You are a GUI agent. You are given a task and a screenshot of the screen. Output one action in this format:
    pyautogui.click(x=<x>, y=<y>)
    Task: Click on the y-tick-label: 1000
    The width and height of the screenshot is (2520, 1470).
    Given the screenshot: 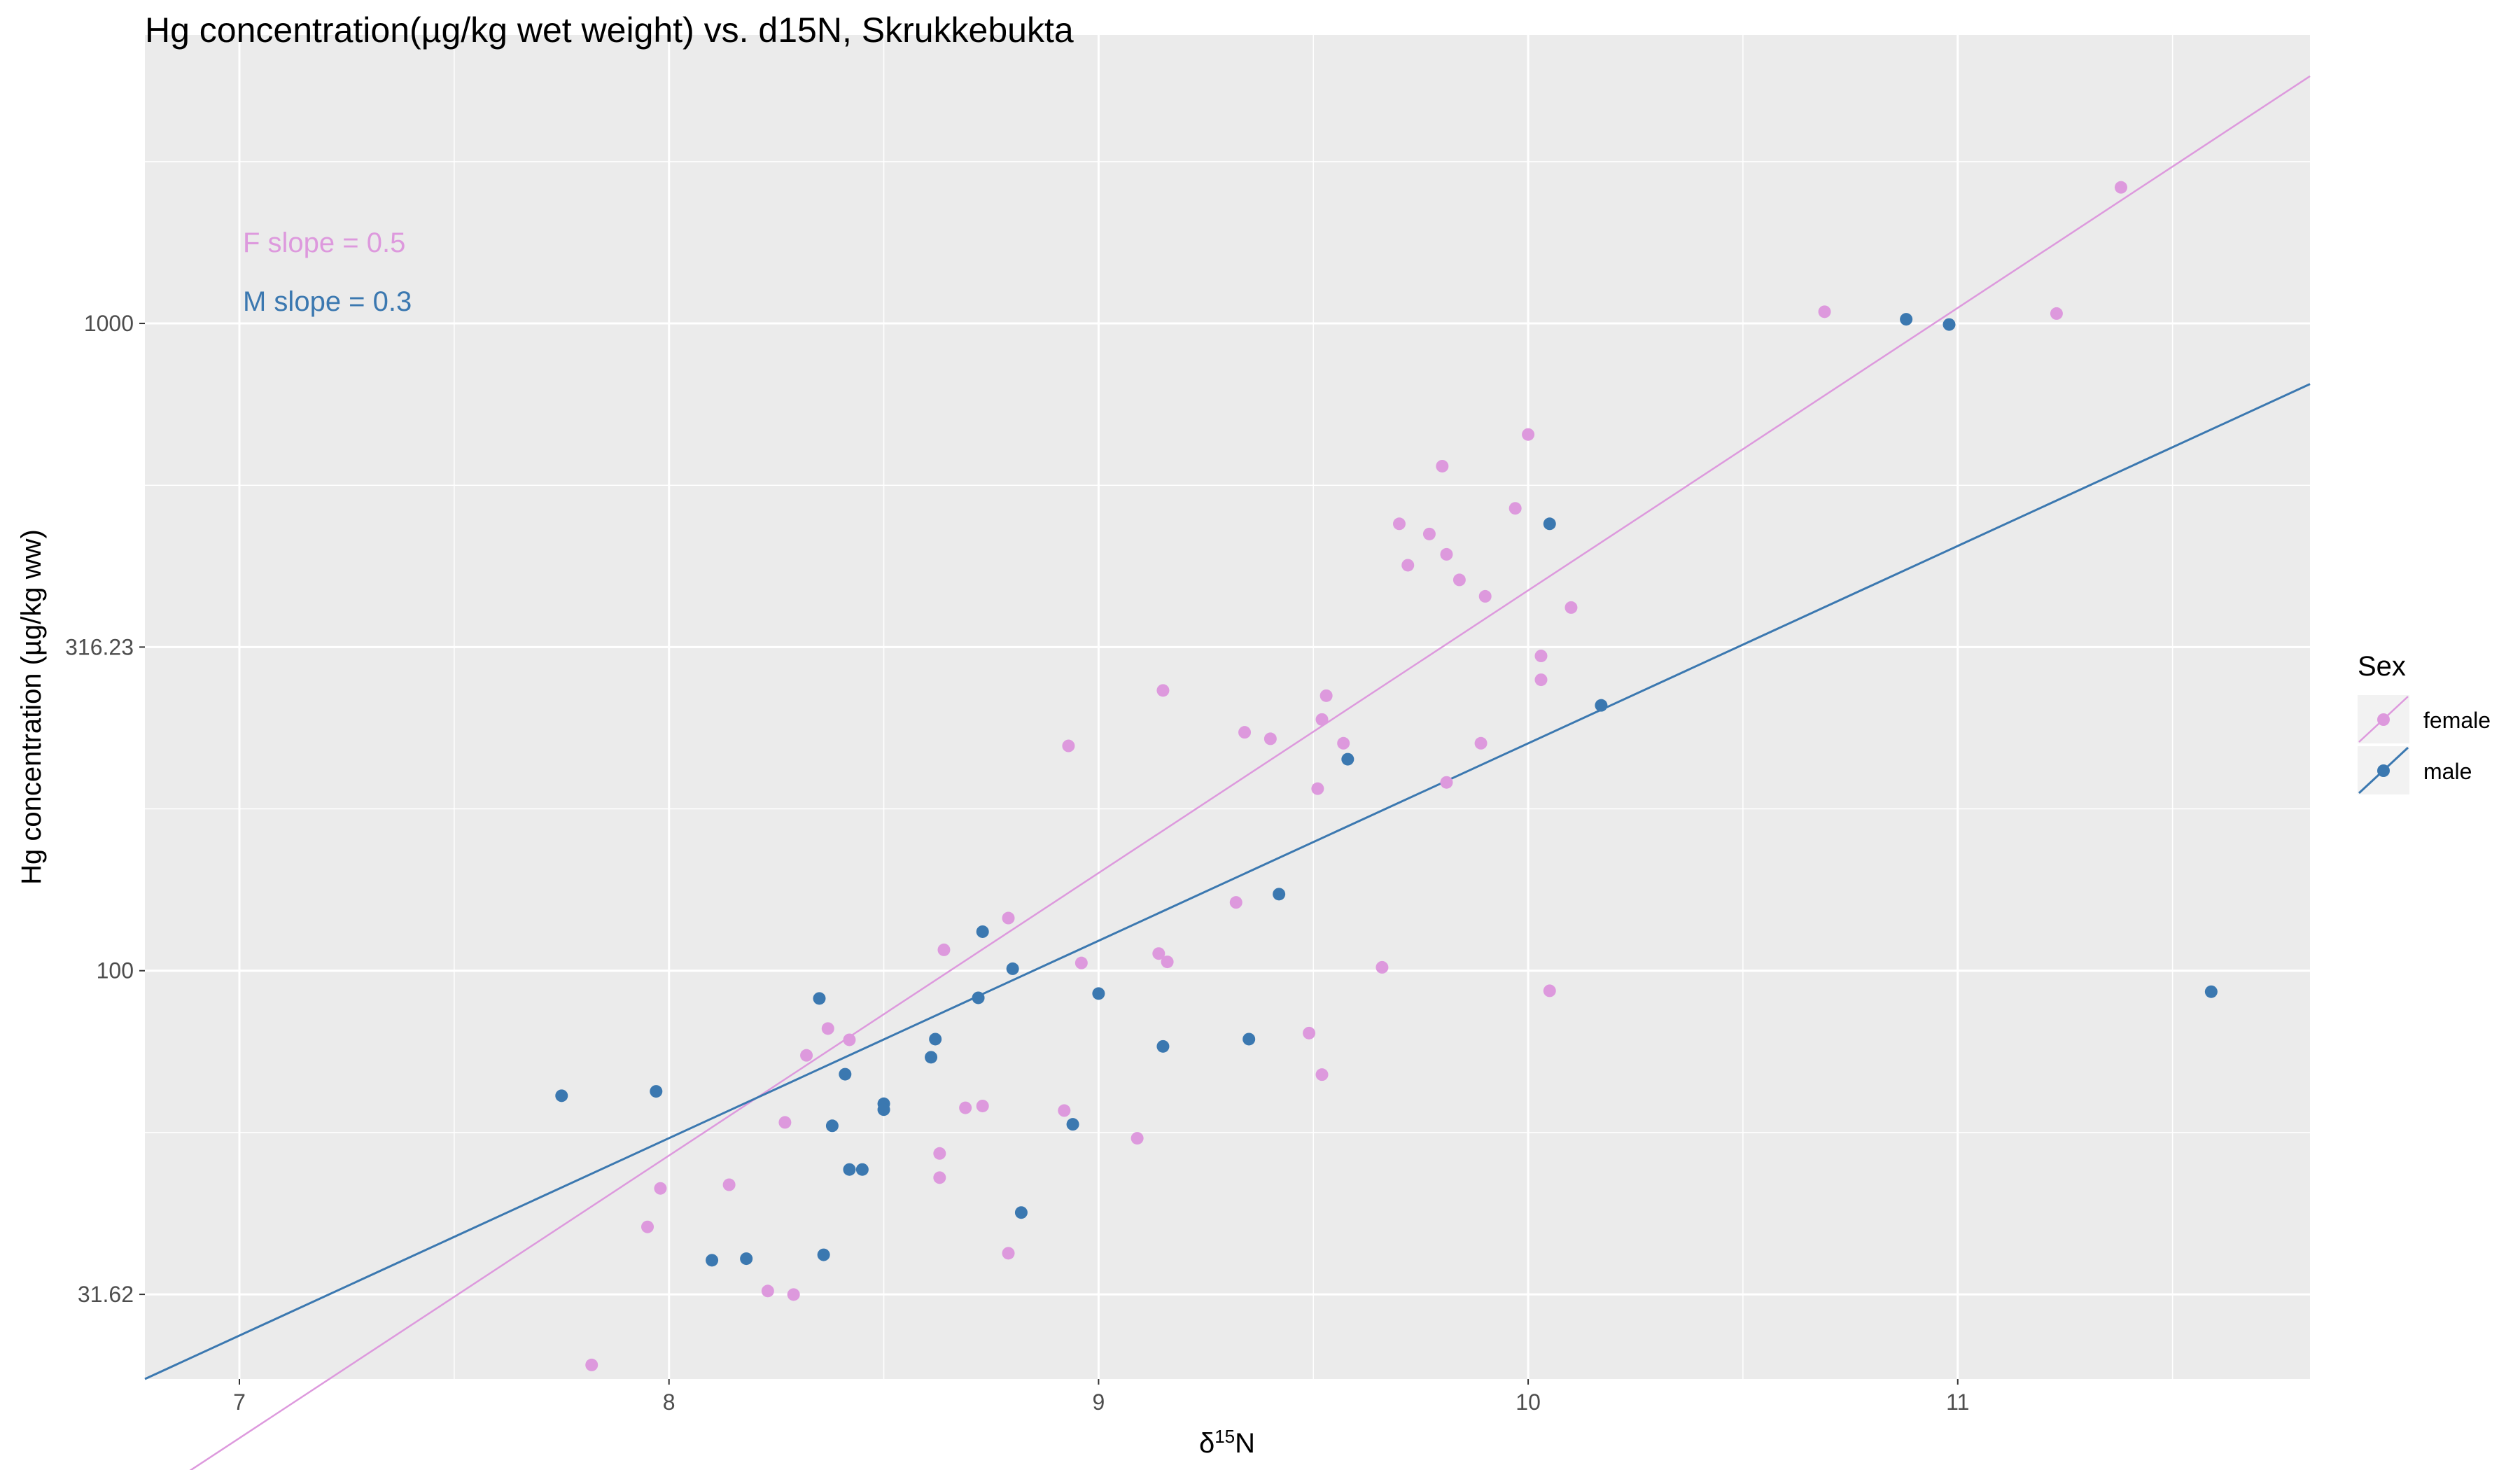 What is the action you would take?
    pyautogui.click(x=109, y=323)
    